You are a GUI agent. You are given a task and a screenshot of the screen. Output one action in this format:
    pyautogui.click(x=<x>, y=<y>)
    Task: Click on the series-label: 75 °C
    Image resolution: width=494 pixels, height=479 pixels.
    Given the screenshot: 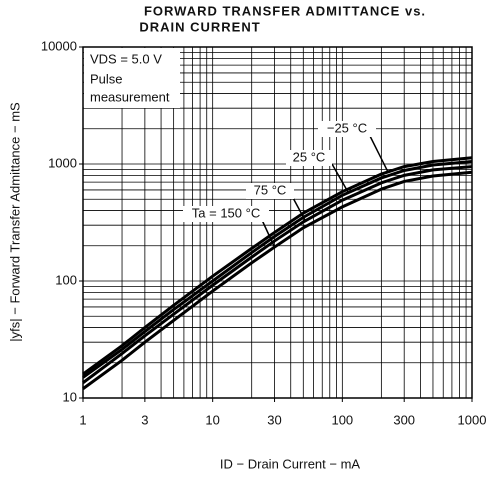 What is the action you would take?
    pyautogui.click(x=270, y=189)
    